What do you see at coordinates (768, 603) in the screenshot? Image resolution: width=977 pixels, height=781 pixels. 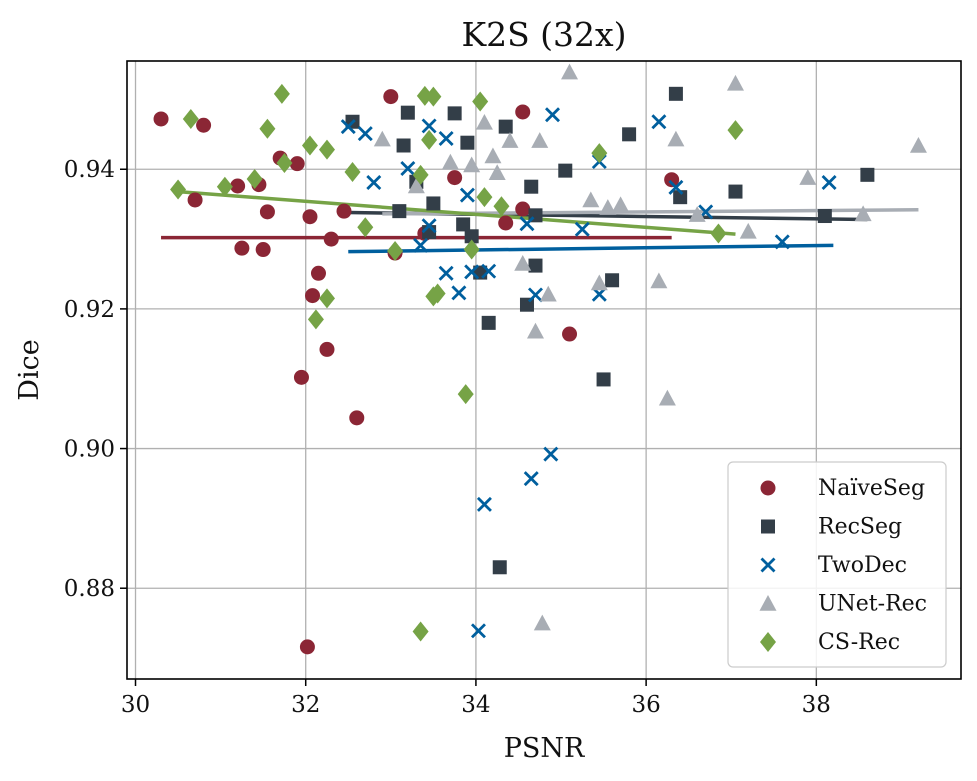 I see `legend-marker-unet-rec` at bounding box center [768, 603].